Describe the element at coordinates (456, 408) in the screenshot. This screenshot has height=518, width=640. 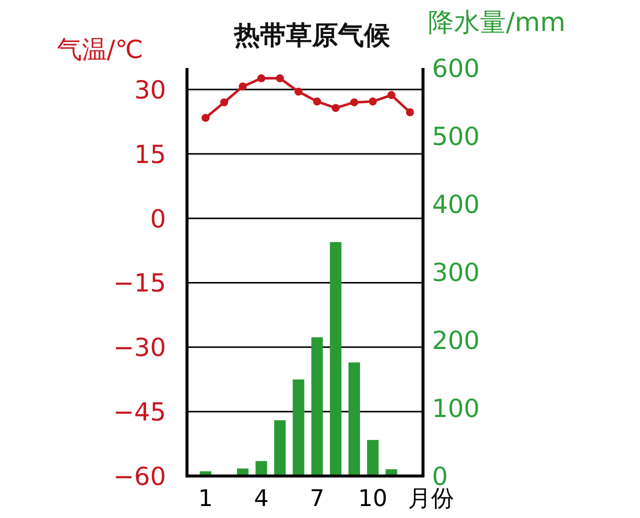
I see `y2-tick-label: 100` at that location.